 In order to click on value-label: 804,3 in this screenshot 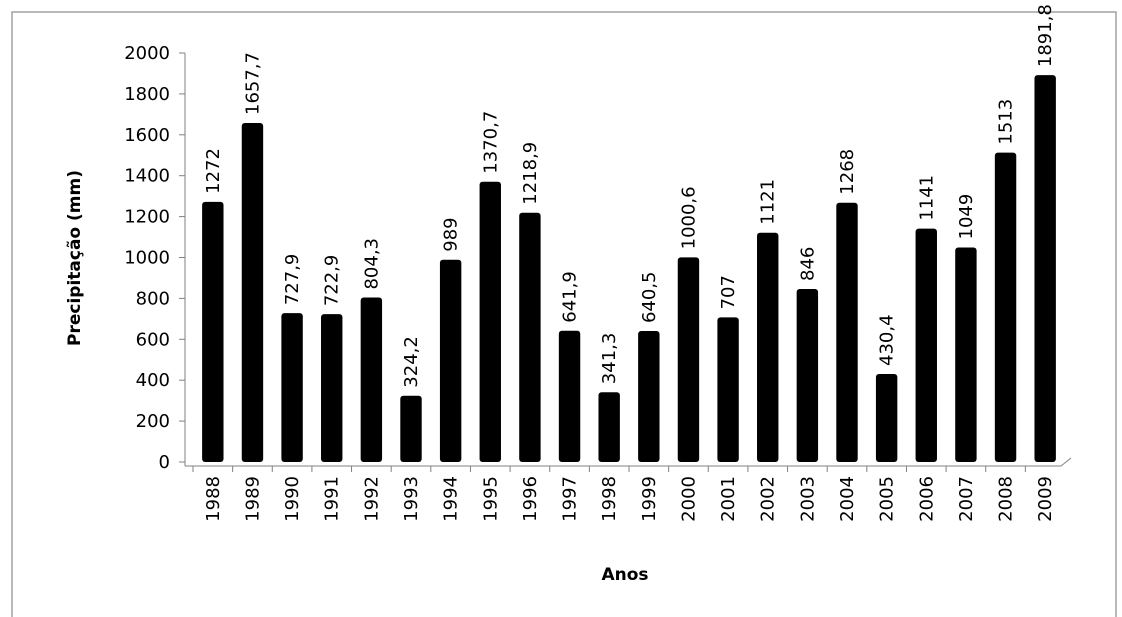, I will do `click(371, 264)`.